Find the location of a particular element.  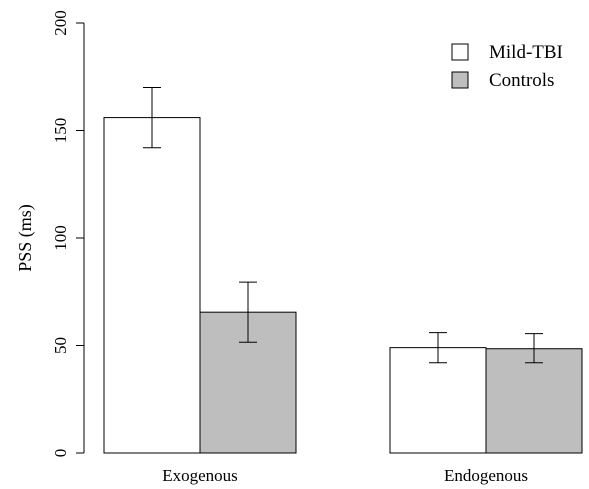

y-tick-label: 0 is located at coordinates (60, 453).